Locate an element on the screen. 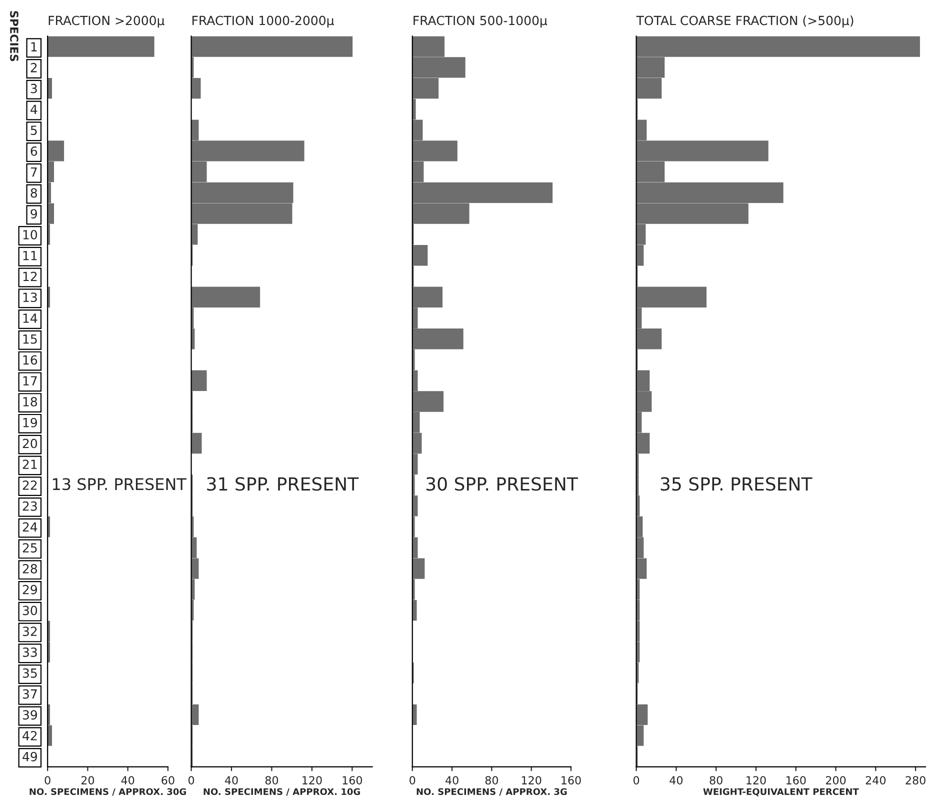 This screenshot has width=933, height=803. y-tick-label: 19 is located at coordinates (30, 423).